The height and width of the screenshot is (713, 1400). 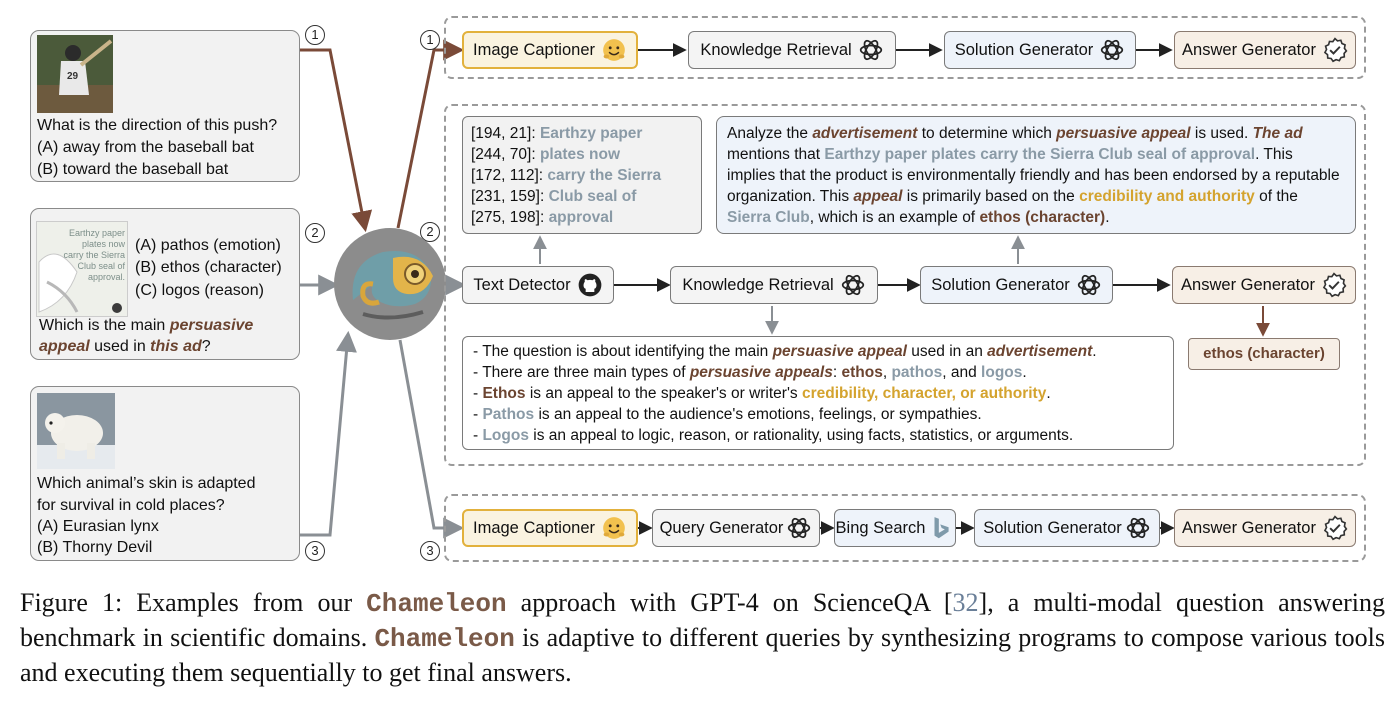 I want to click on question-1-option-b: (B) toward the baseball bat, so click(x=133, y=169).